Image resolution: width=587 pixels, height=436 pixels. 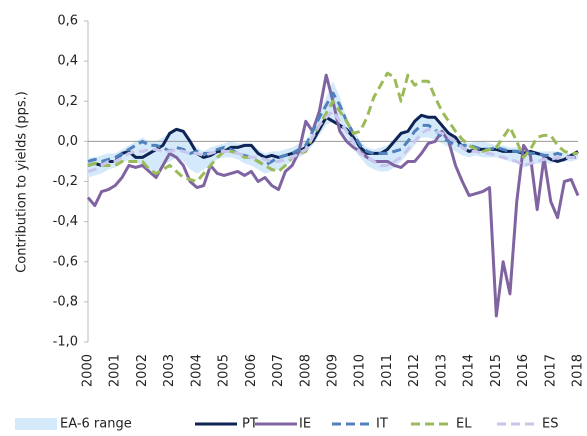 What do you see at coordinates (387, 370) in the screenshot?
I see `x-tick-label: 2011` at bounding box center [387, 370].